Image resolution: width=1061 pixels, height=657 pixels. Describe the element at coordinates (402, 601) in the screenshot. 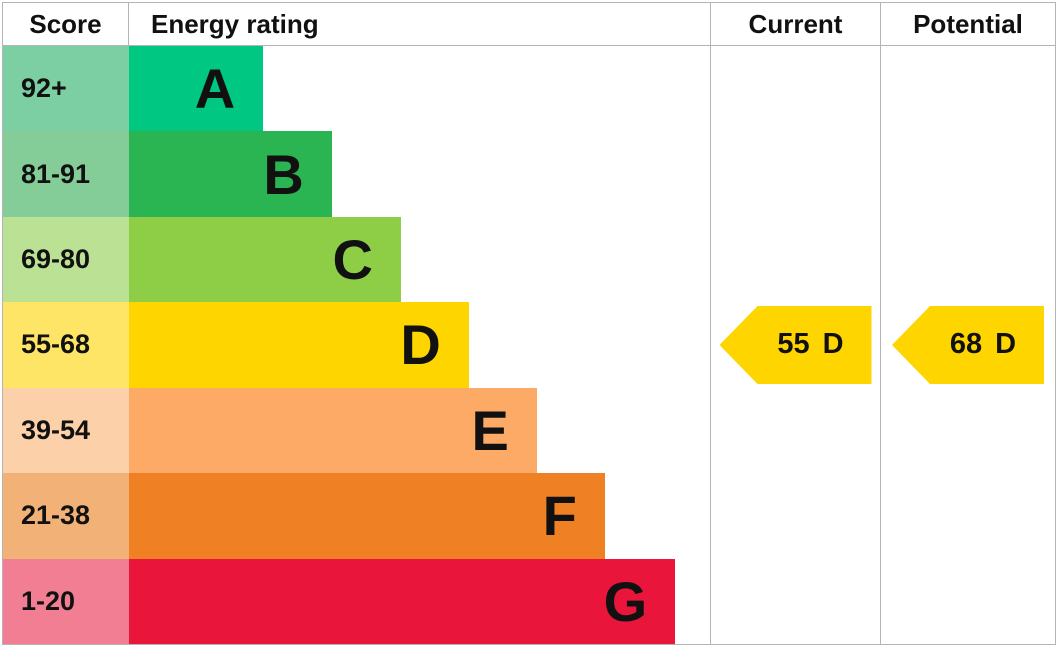

I see `energy-bar-g: G` at that location.